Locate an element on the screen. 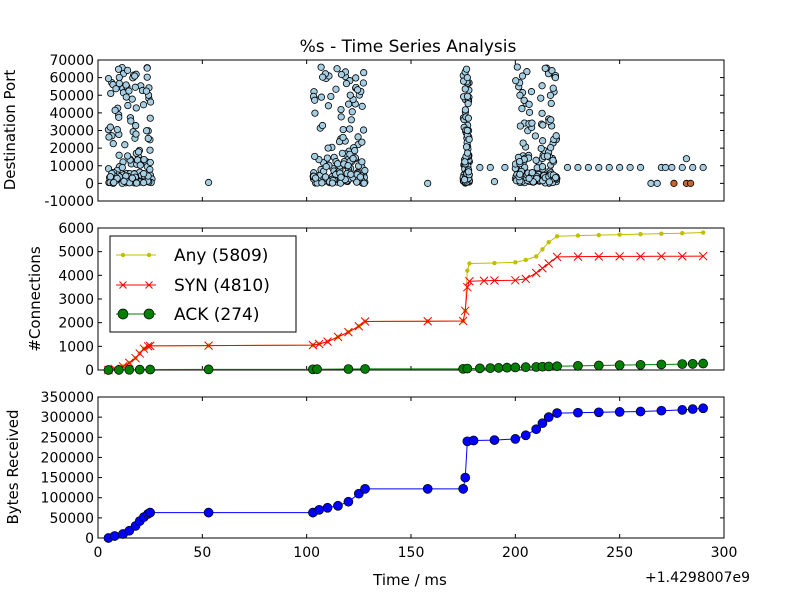 The height and width of the screenshot is (600, 800). y-tick-label: 300000 is located at coordinates (67, 418).